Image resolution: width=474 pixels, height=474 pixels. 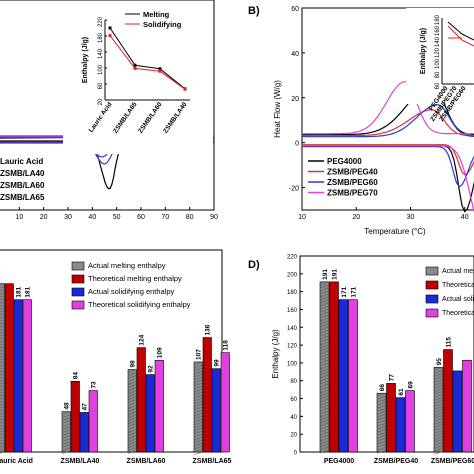 What do you see at coordinates (254, 11) in the screenshot?
I see `panel-label-b: B)` at bounding box center [254, 11].